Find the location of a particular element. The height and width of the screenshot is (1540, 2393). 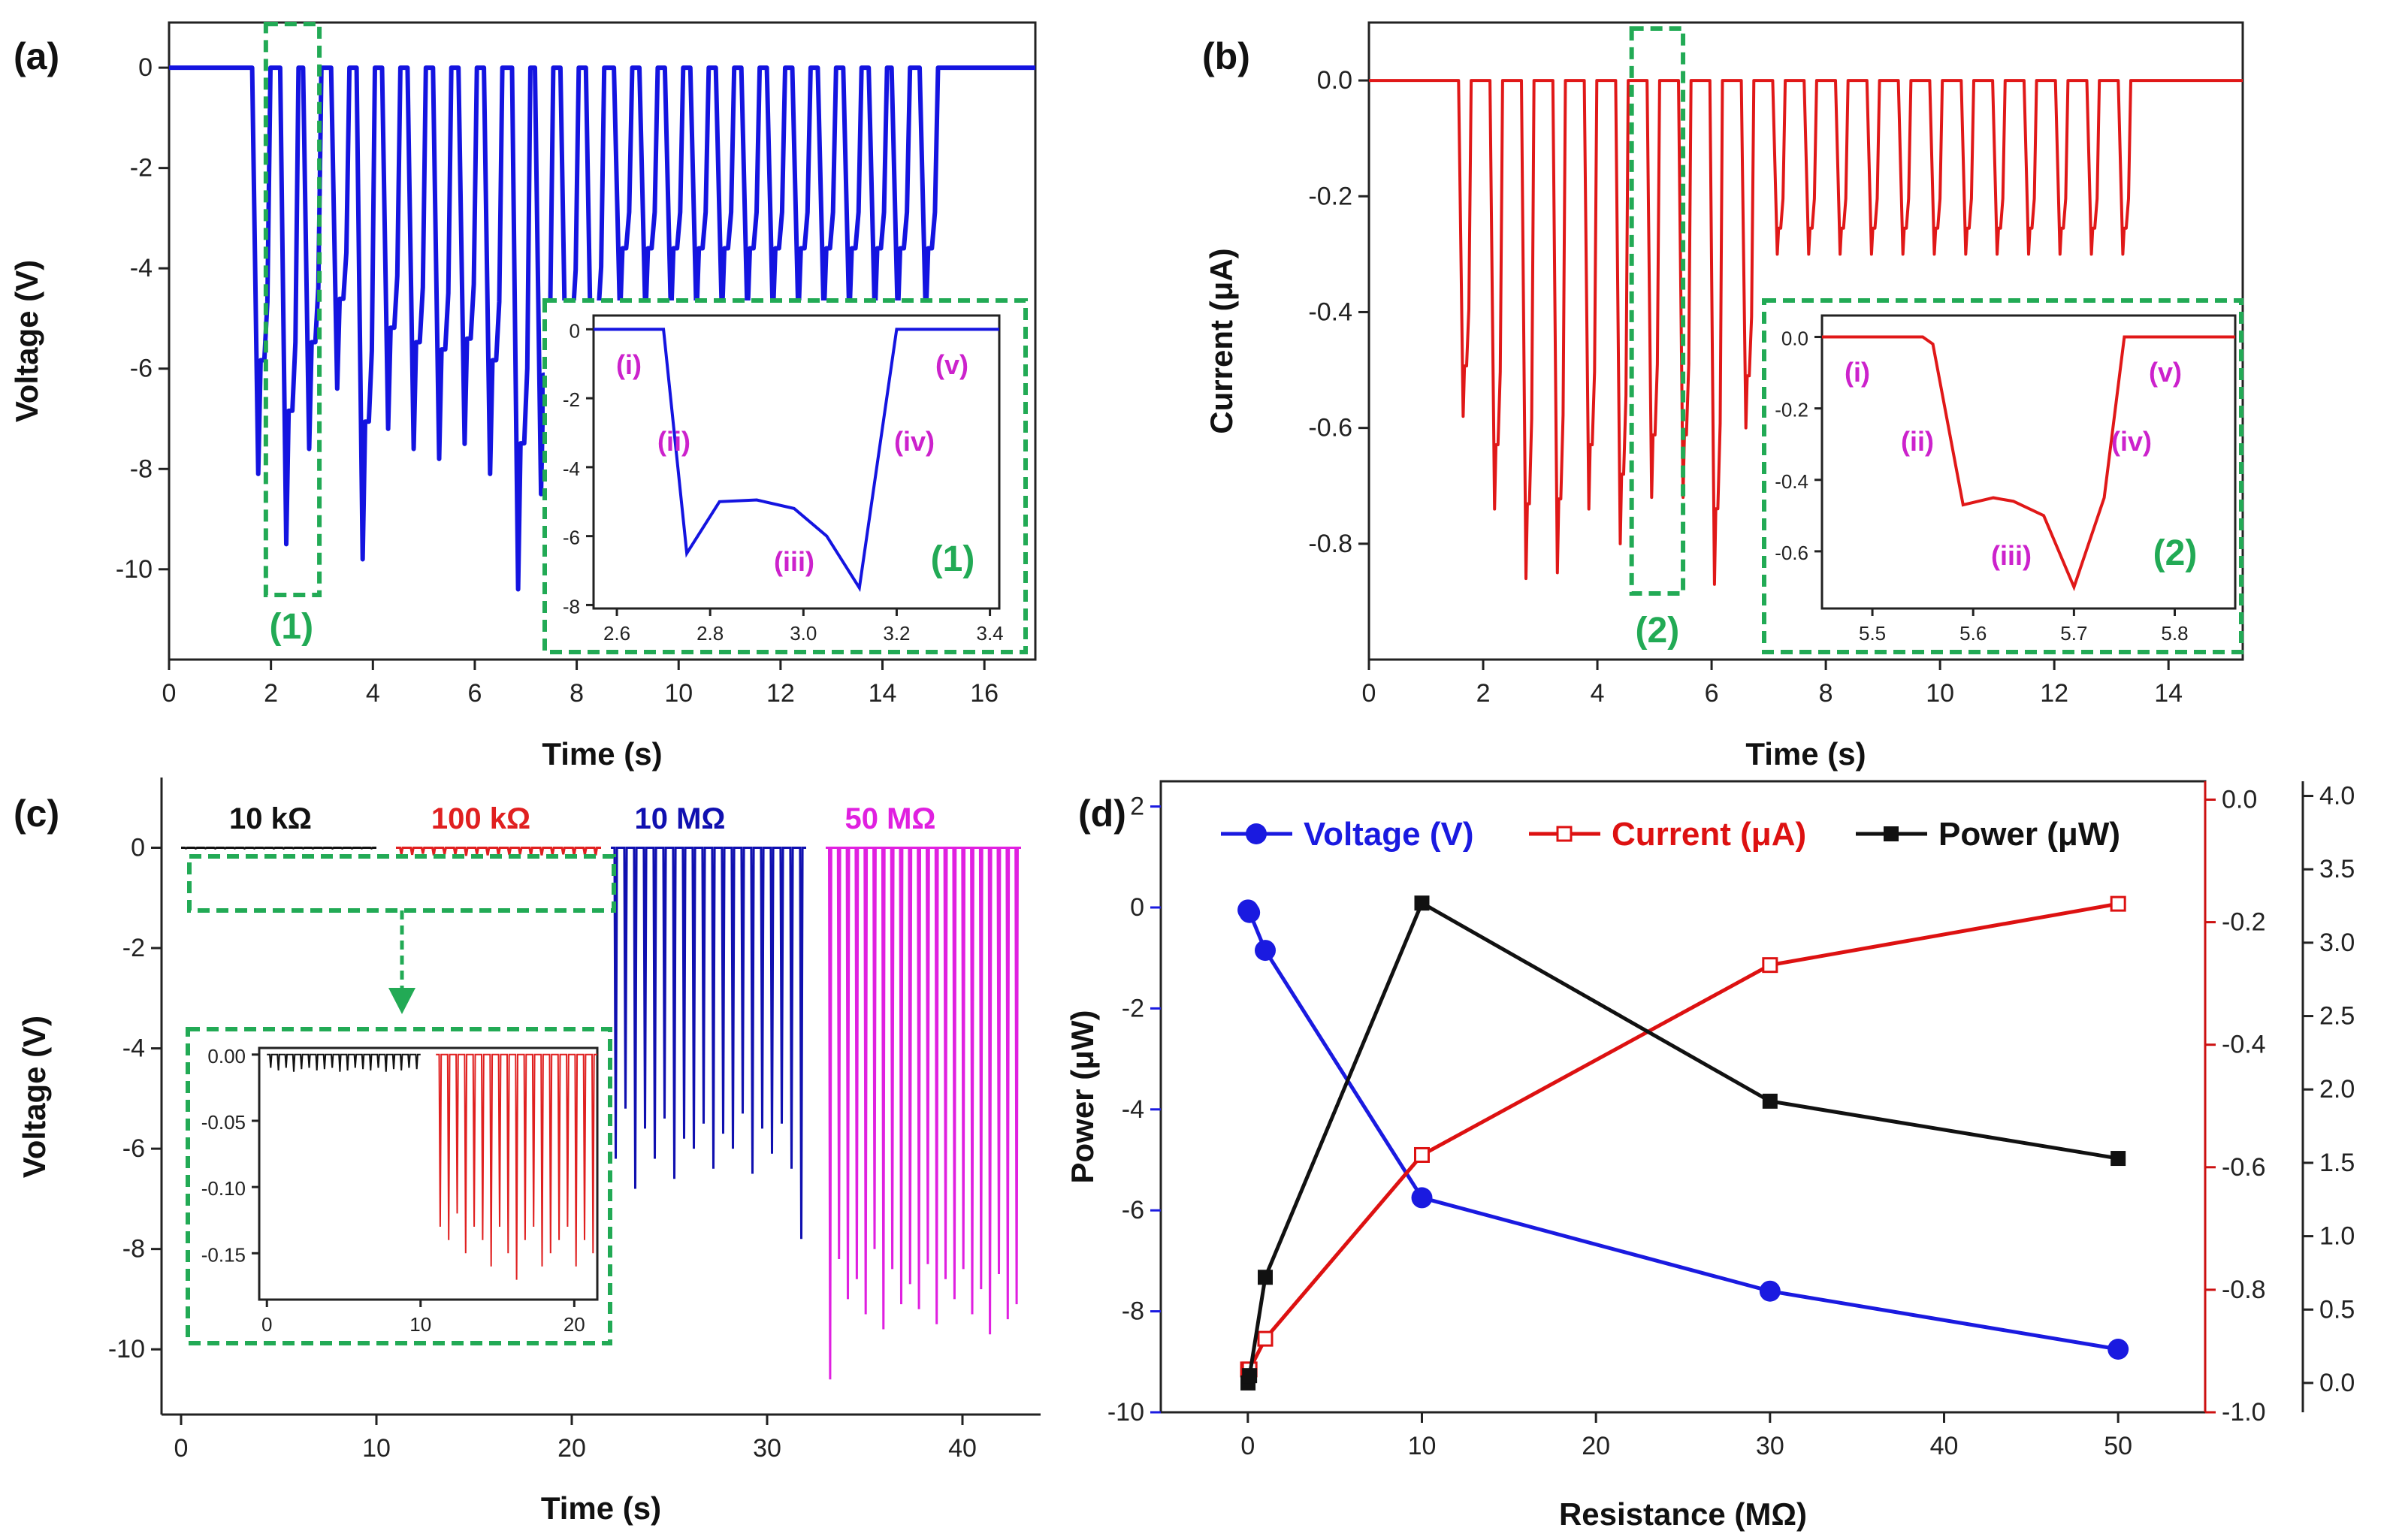

panel-c-inset-ytick-label-1: -0.05 is located at coordinates (223, 1122).